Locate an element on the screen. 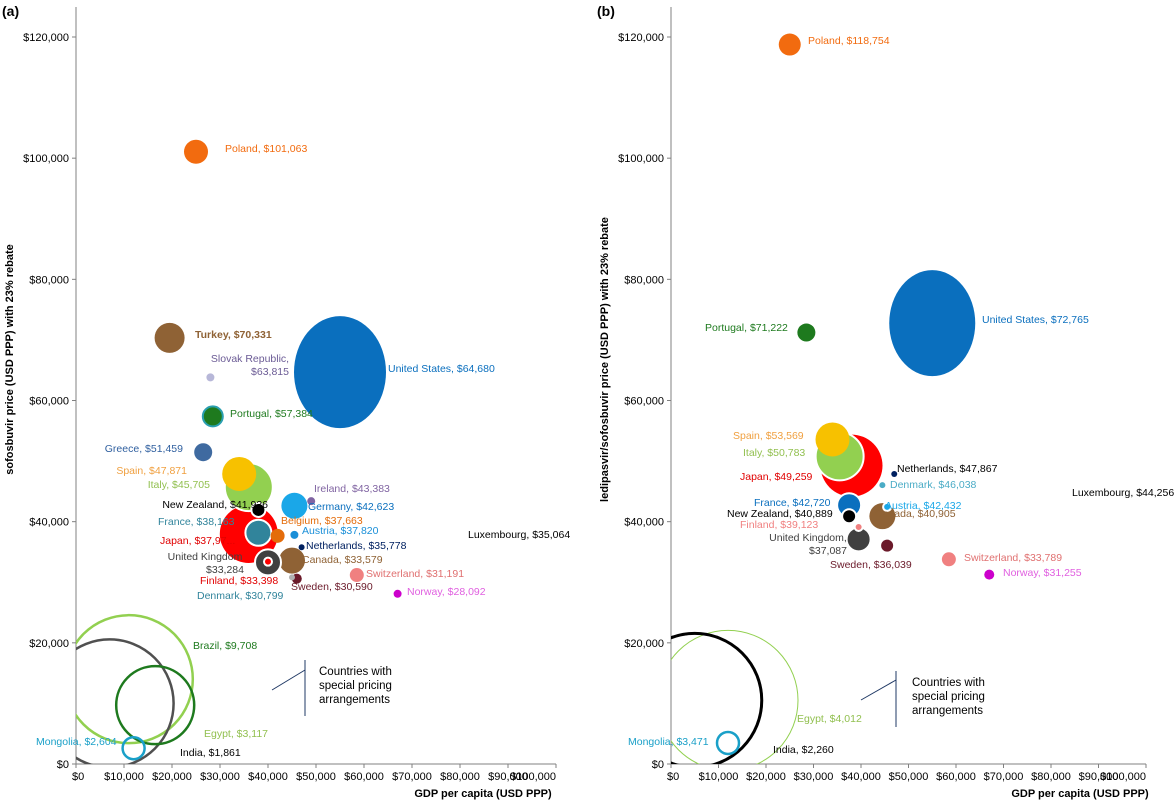  label-united-states: United States, $64,680 is located at coordinates (441, 369).